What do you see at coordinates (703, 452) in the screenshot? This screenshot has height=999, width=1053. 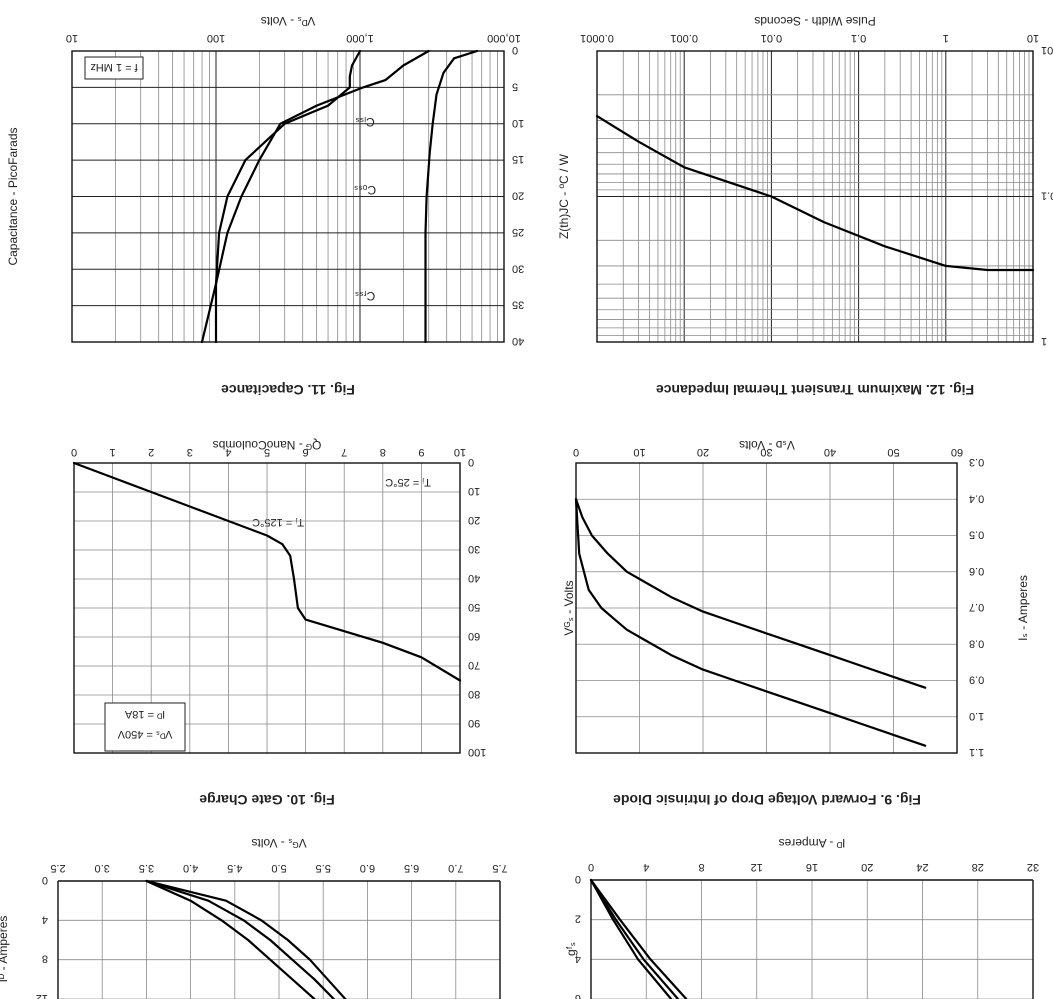 I see `x-tick-label: 20` at bounding box center [703, 452].